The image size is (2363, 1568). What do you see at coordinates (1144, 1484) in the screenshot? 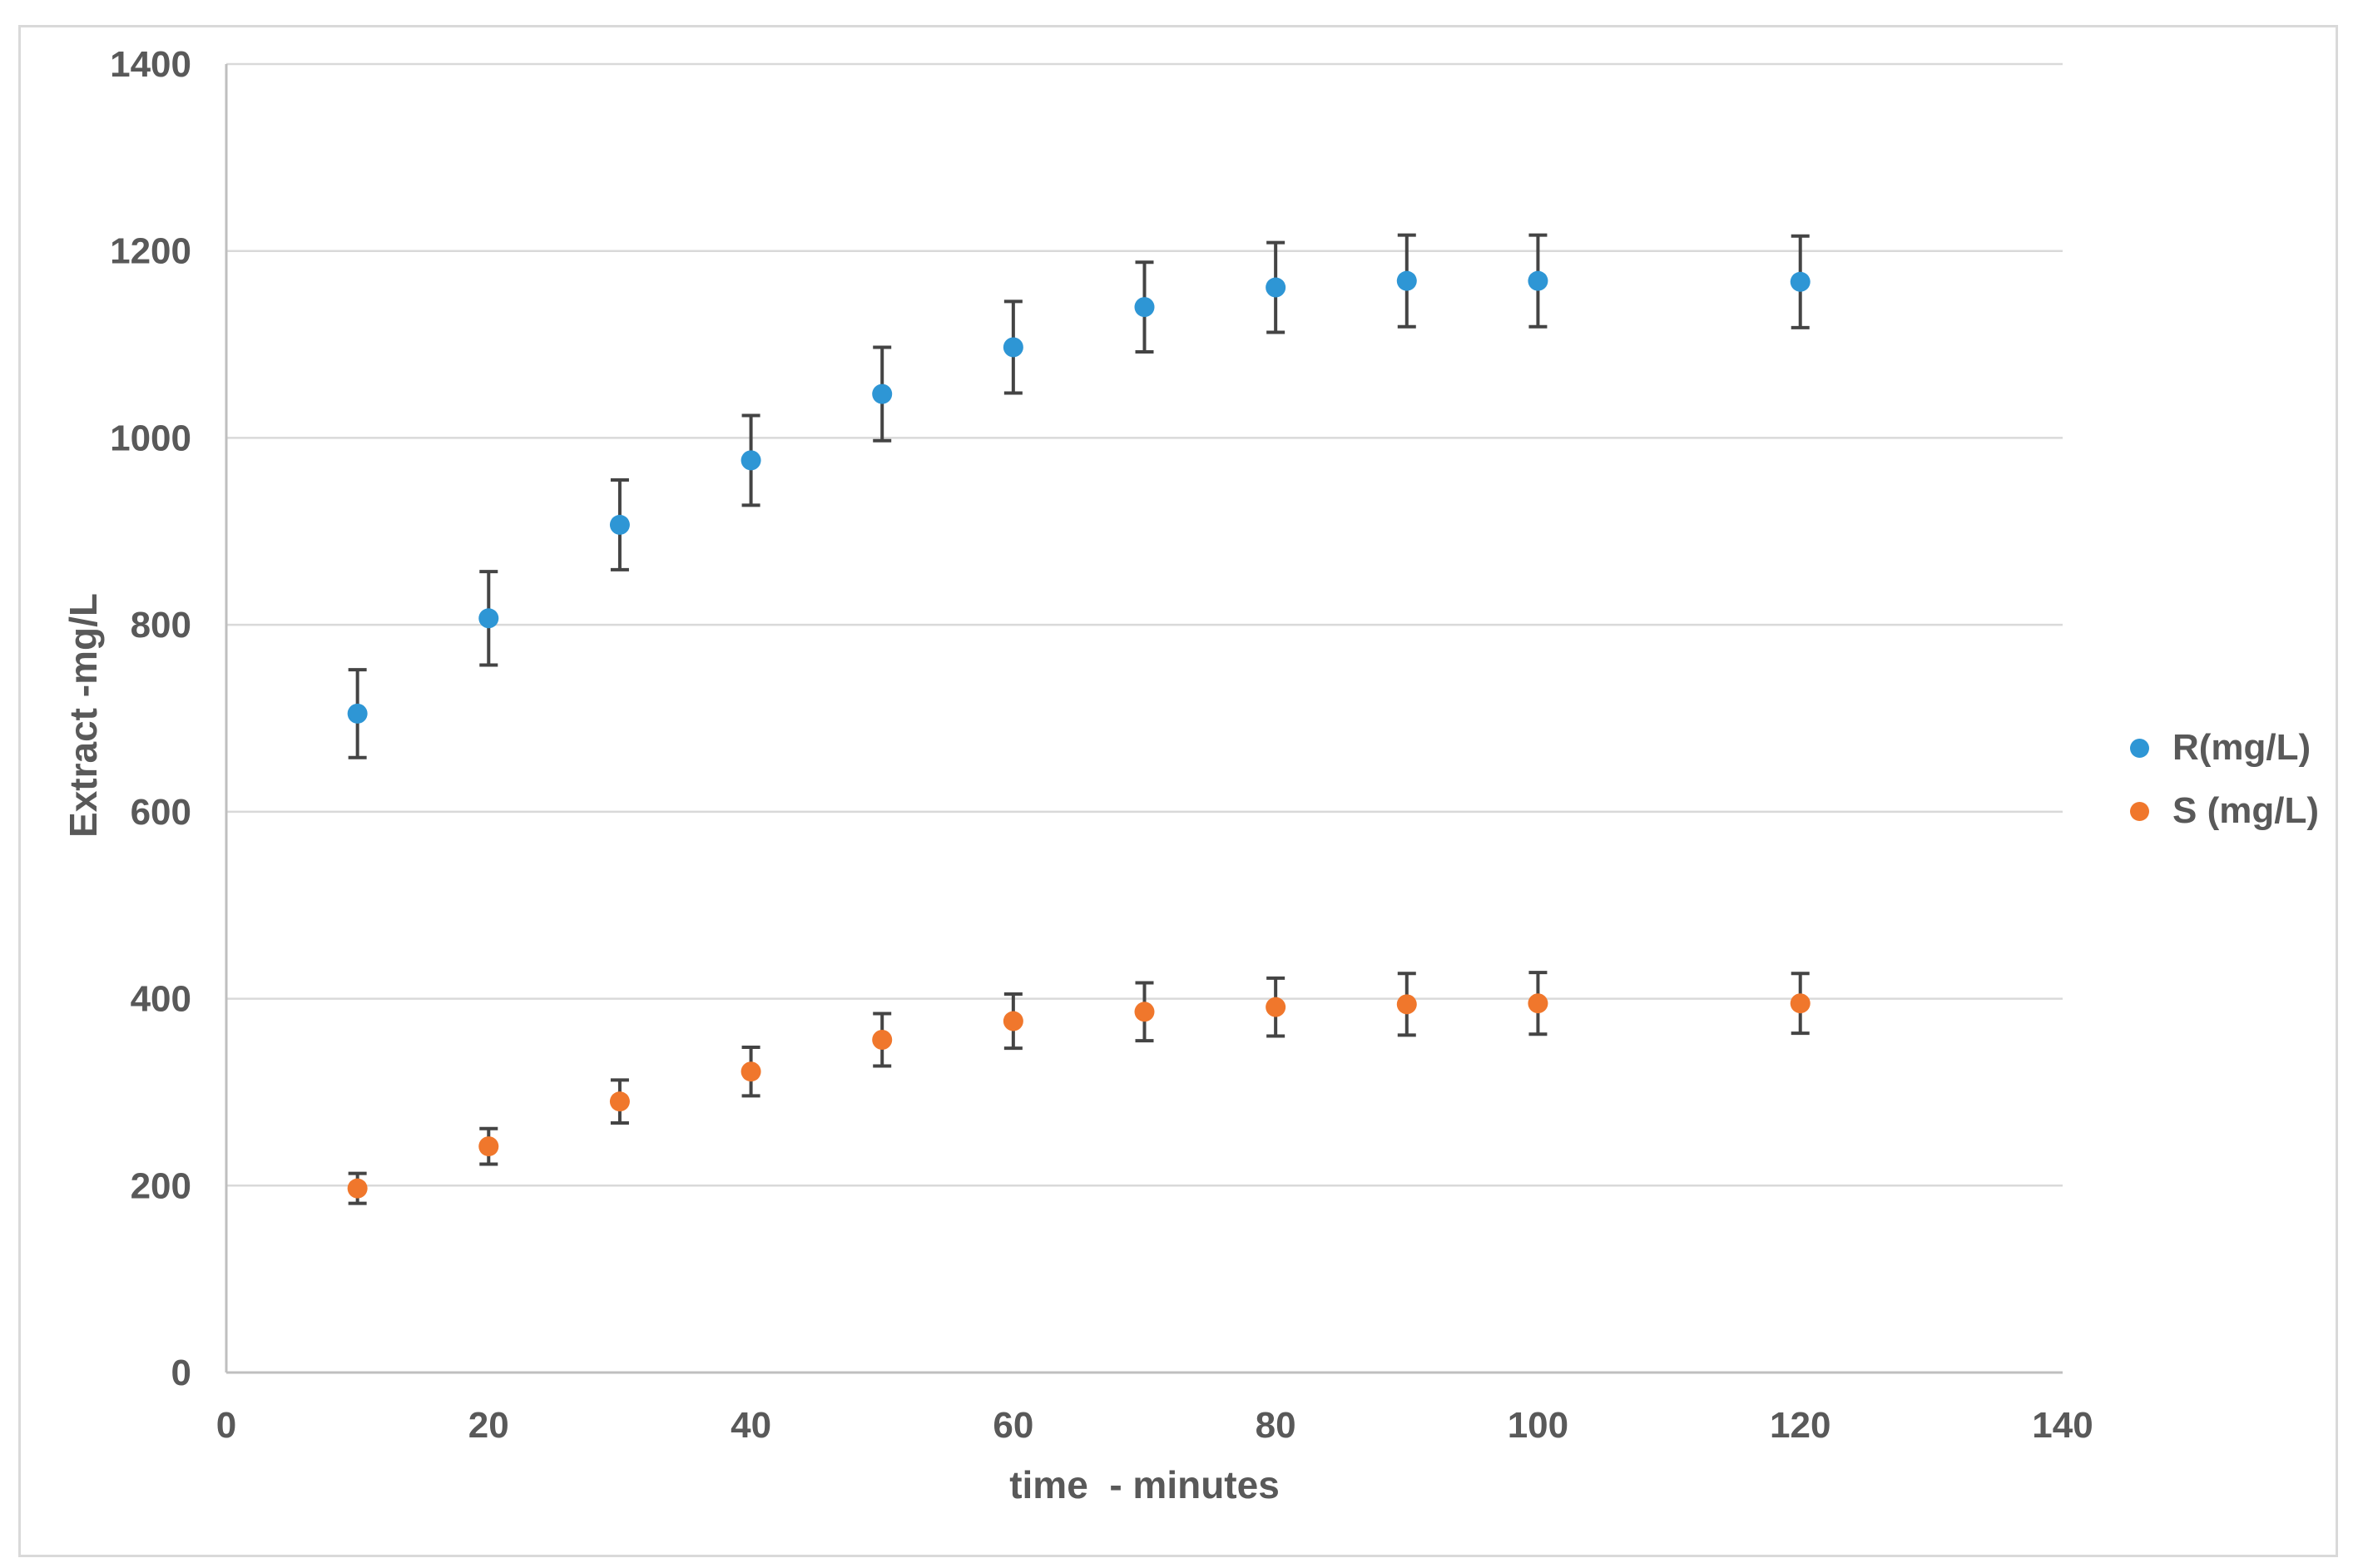
I see `x-axis-title: time - minutes` at bounding box center [1144, 1484].